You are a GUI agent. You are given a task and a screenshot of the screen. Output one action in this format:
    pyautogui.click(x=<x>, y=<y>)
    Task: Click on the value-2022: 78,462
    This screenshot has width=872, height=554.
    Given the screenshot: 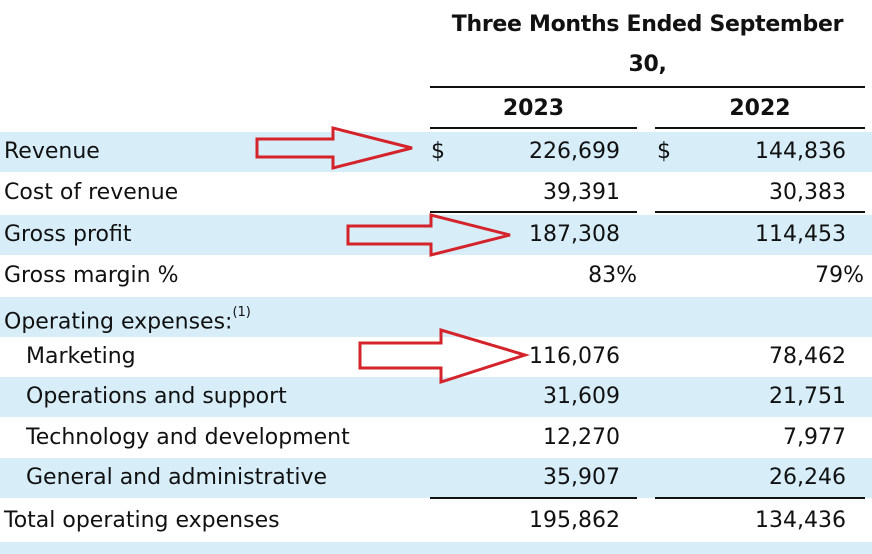 What is the action you would take?
    pyautogui.click(x=807, y=356)
    